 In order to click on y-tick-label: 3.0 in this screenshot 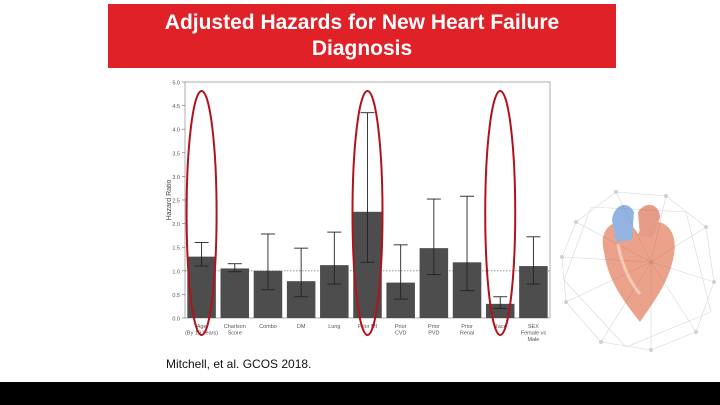, I will do `click(176, 178)`.